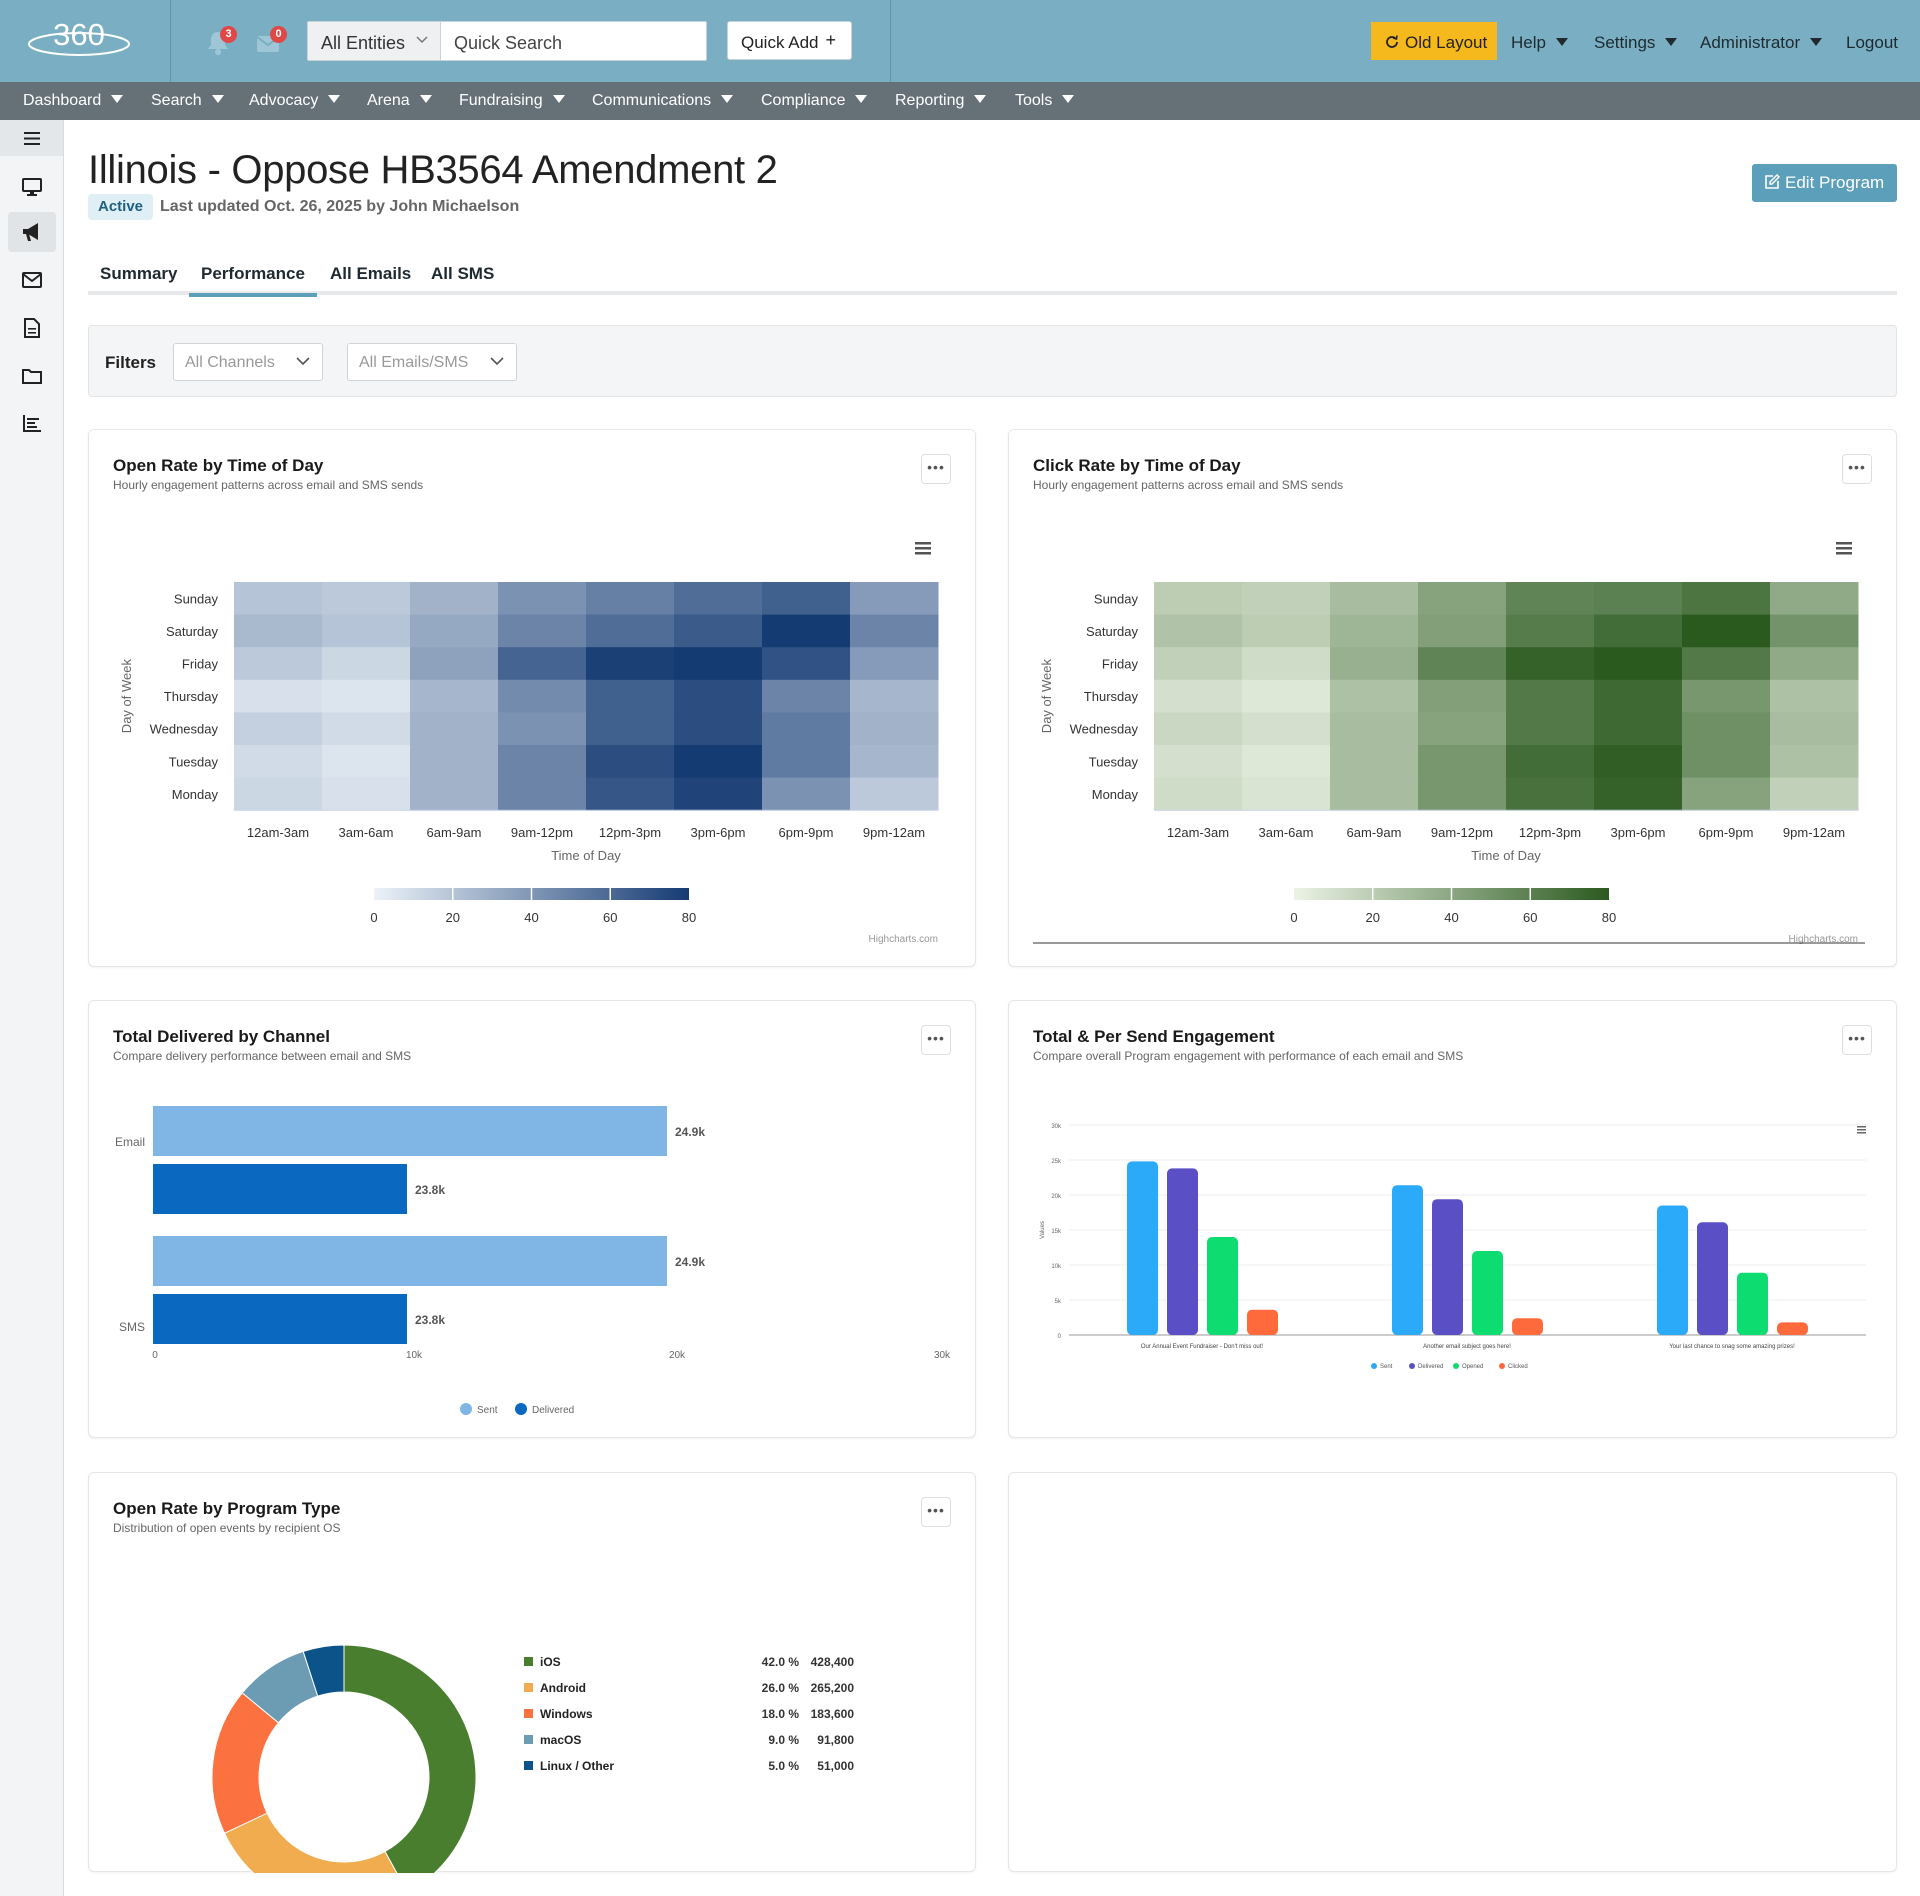 The height and width of the screenshot is (1896, 1920). Describe the element at coordinates (463, 273) in the screenshot. I see `tab-all-sms: All SMS` at that location.